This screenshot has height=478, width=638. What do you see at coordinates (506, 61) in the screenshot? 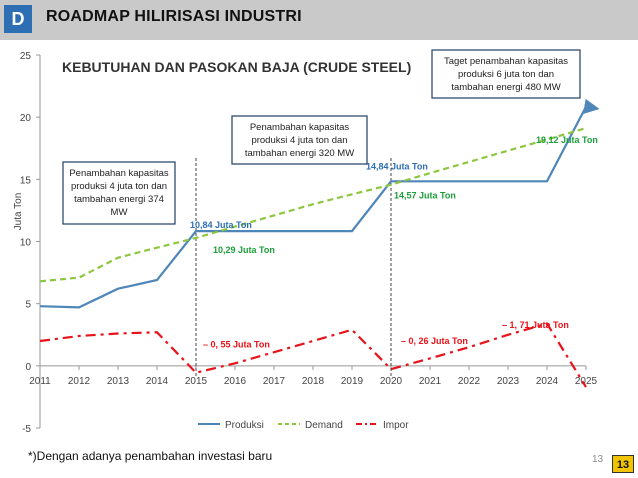
I see `annotation-text: Taget penambahan kapasitas` at bounding box center [506, 61].